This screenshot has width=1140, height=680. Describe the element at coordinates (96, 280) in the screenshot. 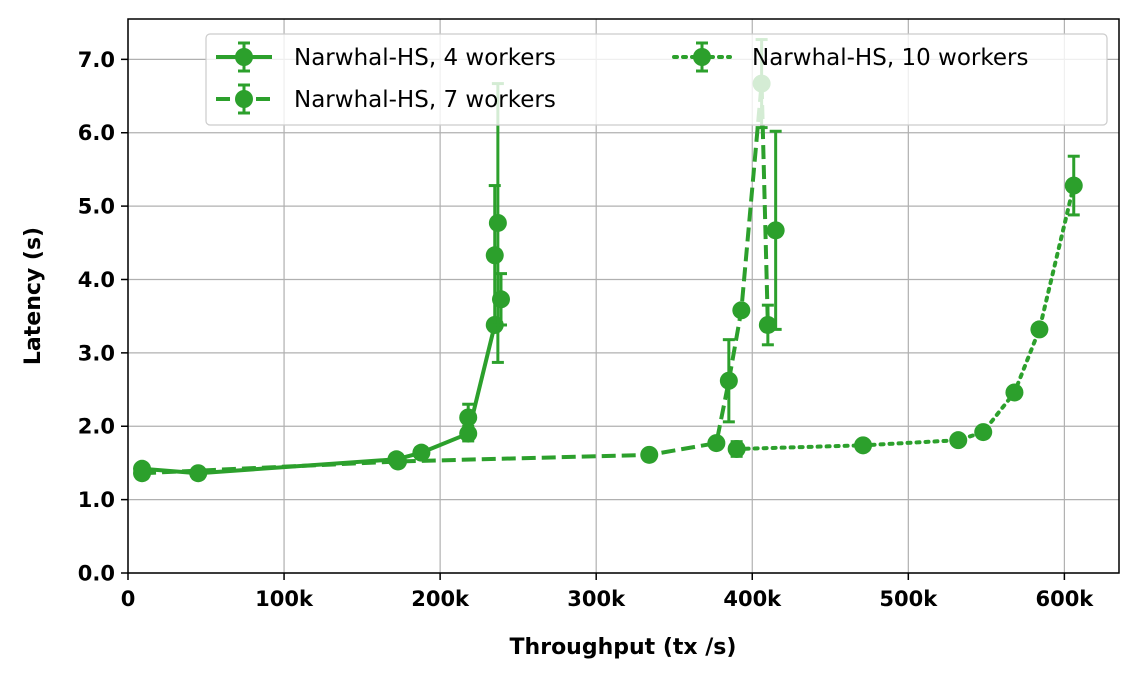

I see `y-tick-label: 4.0` at that location.